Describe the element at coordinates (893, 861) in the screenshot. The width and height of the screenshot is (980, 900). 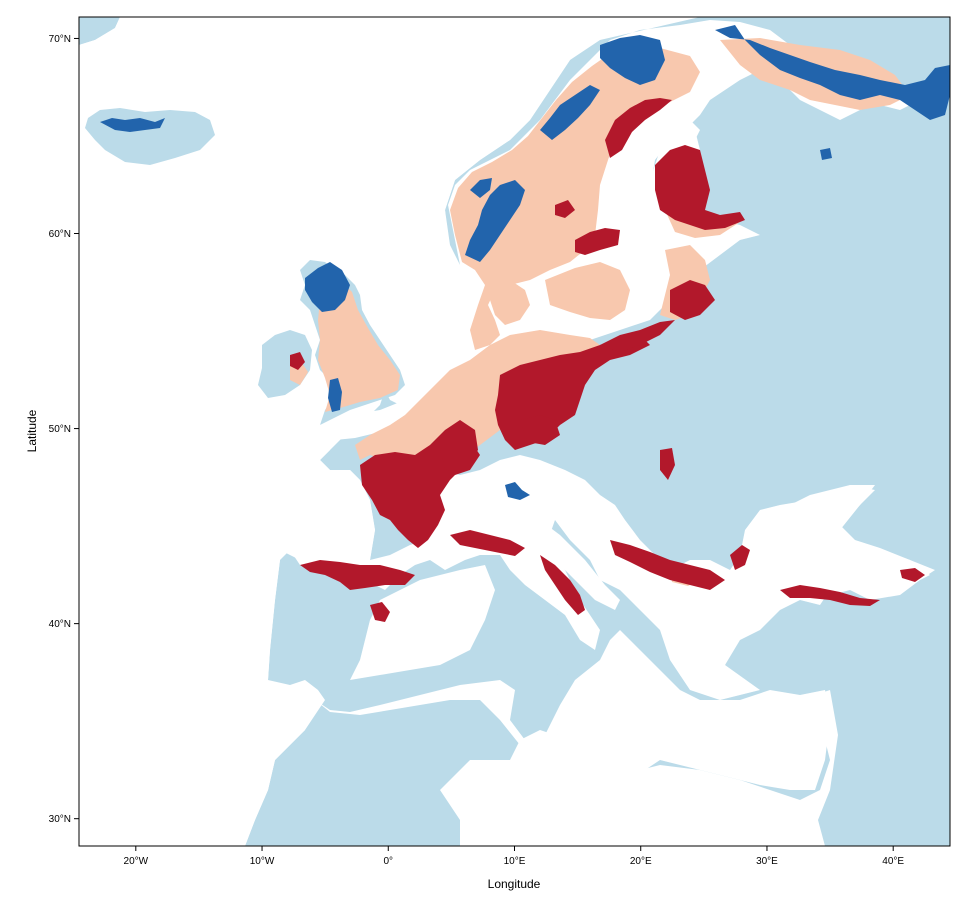
I see `x-tick-label: 40°E` at that location.